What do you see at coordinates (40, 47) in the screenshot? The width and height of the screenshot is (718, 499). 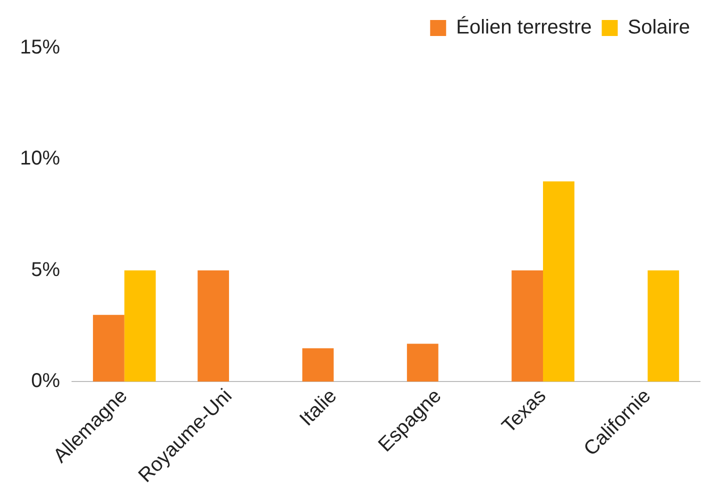 I see `y-tick-label: 15%` at bounding box center [40, 47].